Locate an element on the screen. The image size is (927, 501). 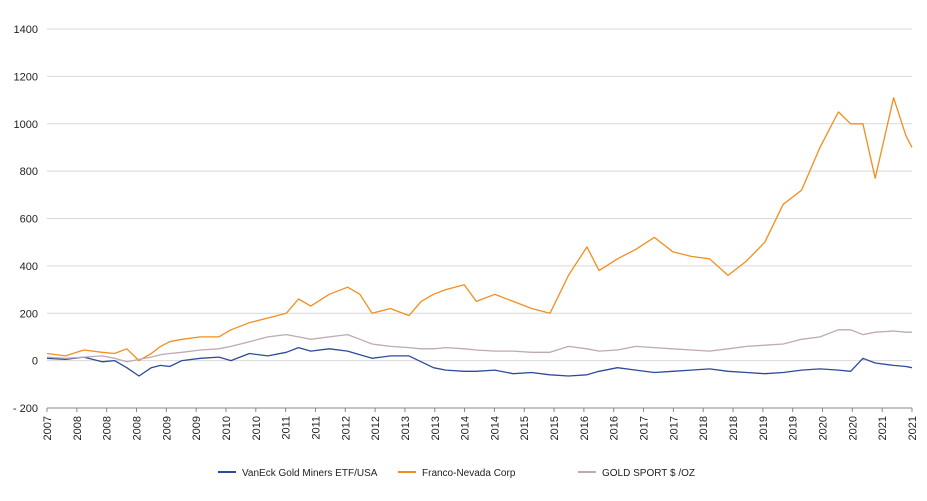
y-tick-label: 200 is located at coordinates (29, 314).